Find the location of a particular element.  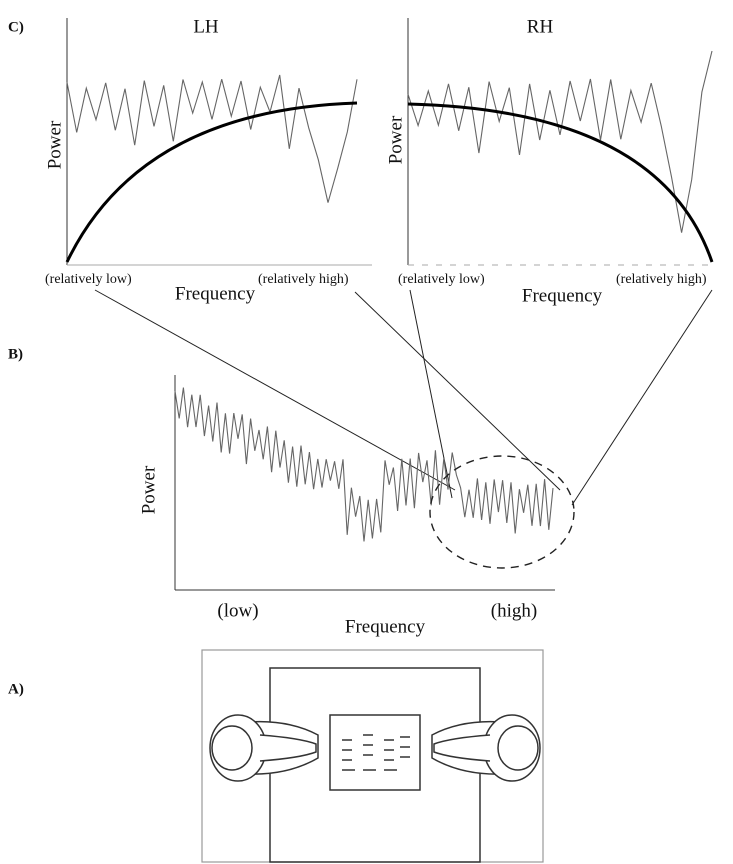

panel-title: LH is located at coordinates (206, 26).